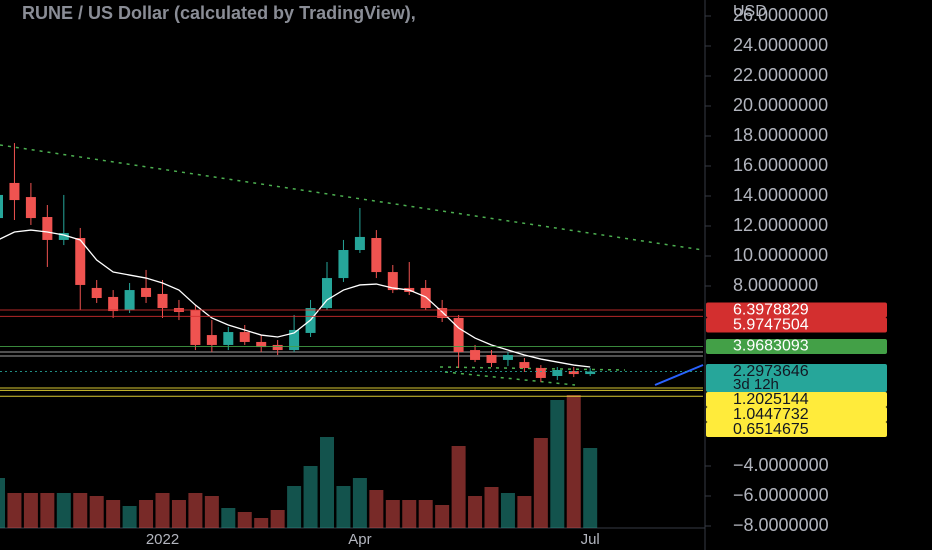 The image size is (932, 550). Describe the element at coordinates (679, 375) in the screenshot. I see `ray-line` at that location.